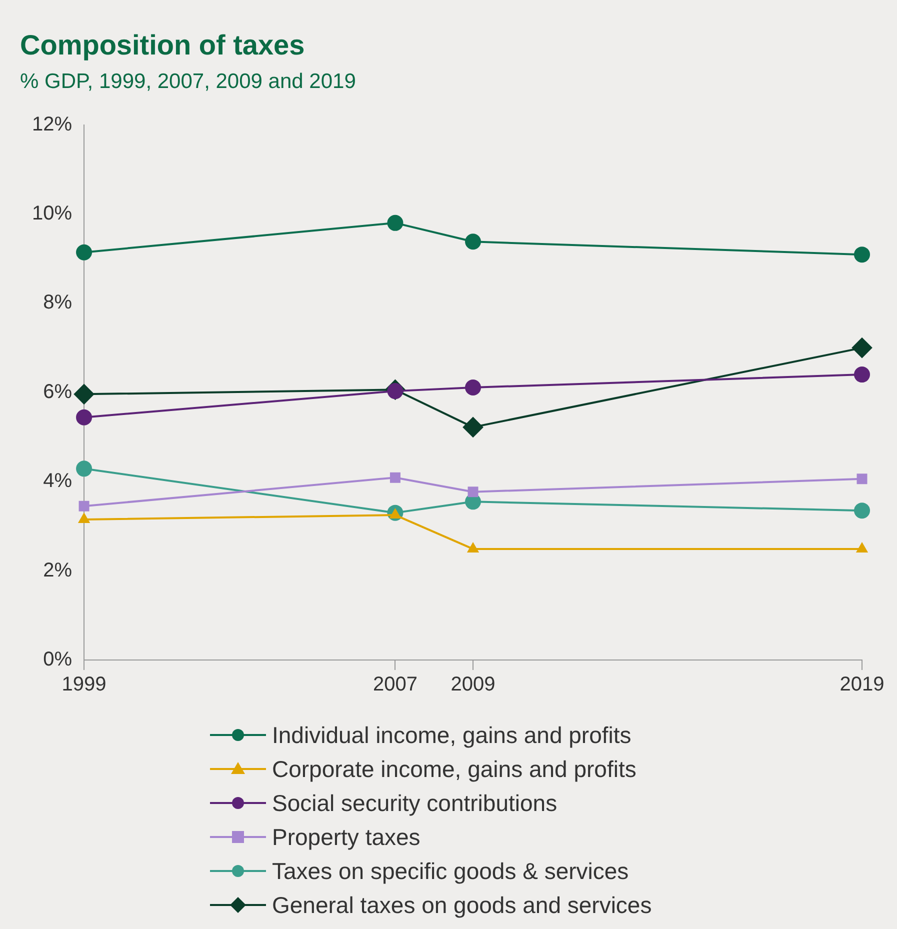  Describe the element at coordinates (473, 685) in the screenshot. I see `x-tick-label: 2009` at that location.